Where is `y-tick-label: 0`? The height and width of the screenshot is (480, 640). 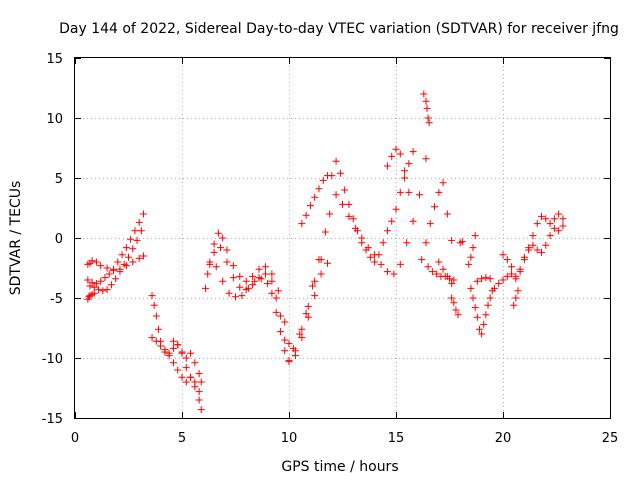
y-tick-label: 0 is located at coordinates (59, 239).